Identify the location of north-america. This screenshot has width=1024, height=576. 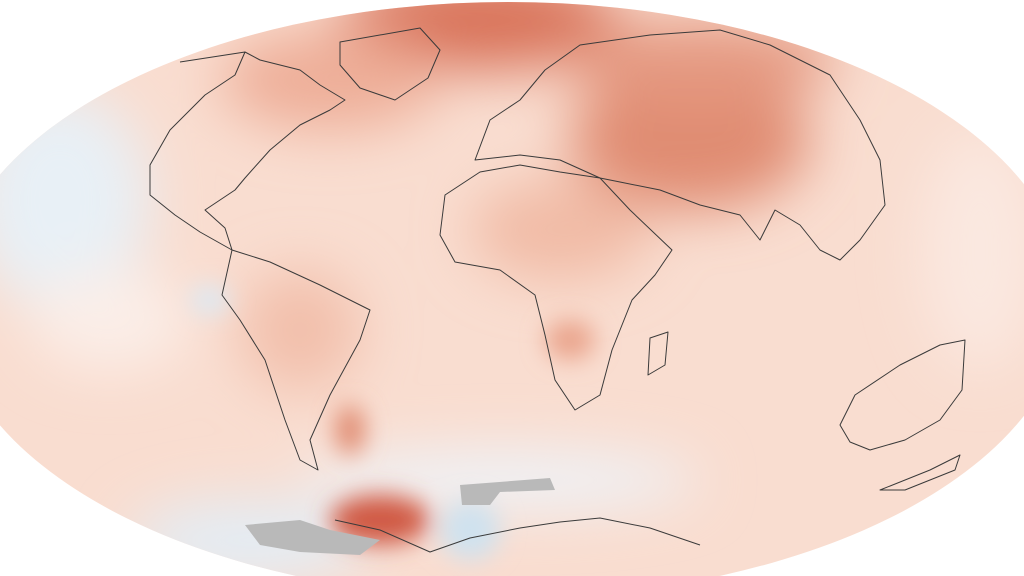
(247, 151).